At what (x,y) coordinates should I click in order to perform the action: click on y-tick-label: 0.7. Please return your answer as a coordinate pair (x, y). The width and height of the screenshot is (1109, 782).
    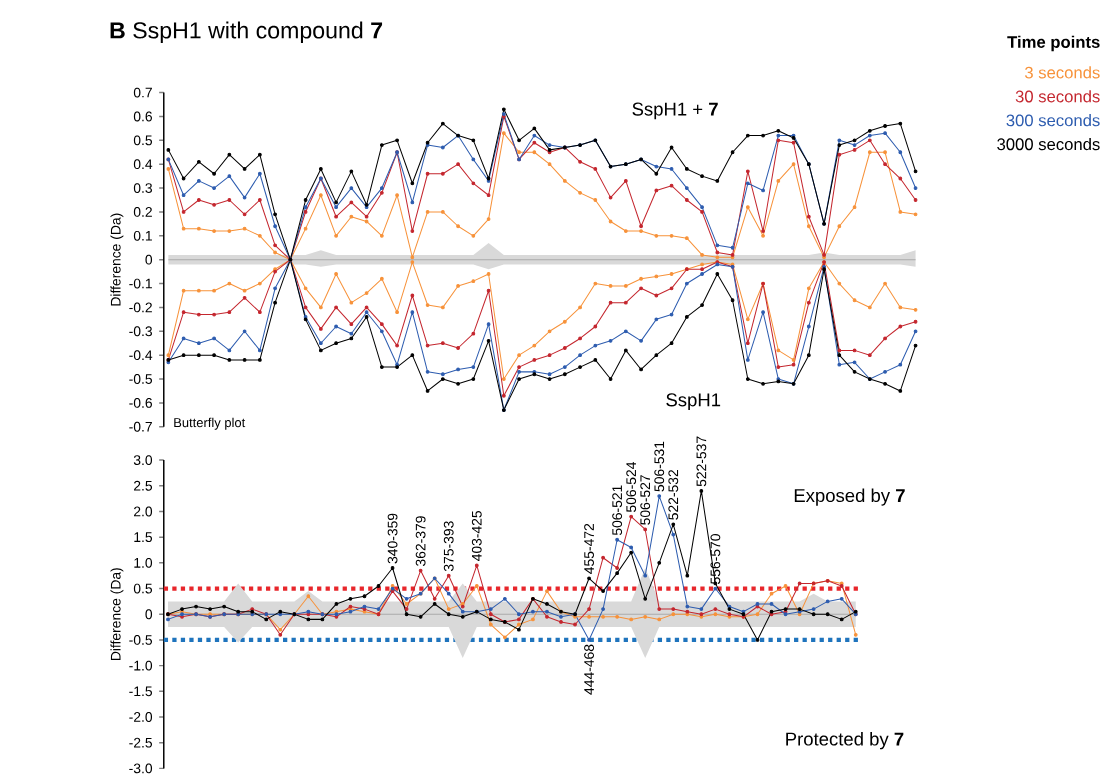
    Looking at the image, I should click on (142, 92).